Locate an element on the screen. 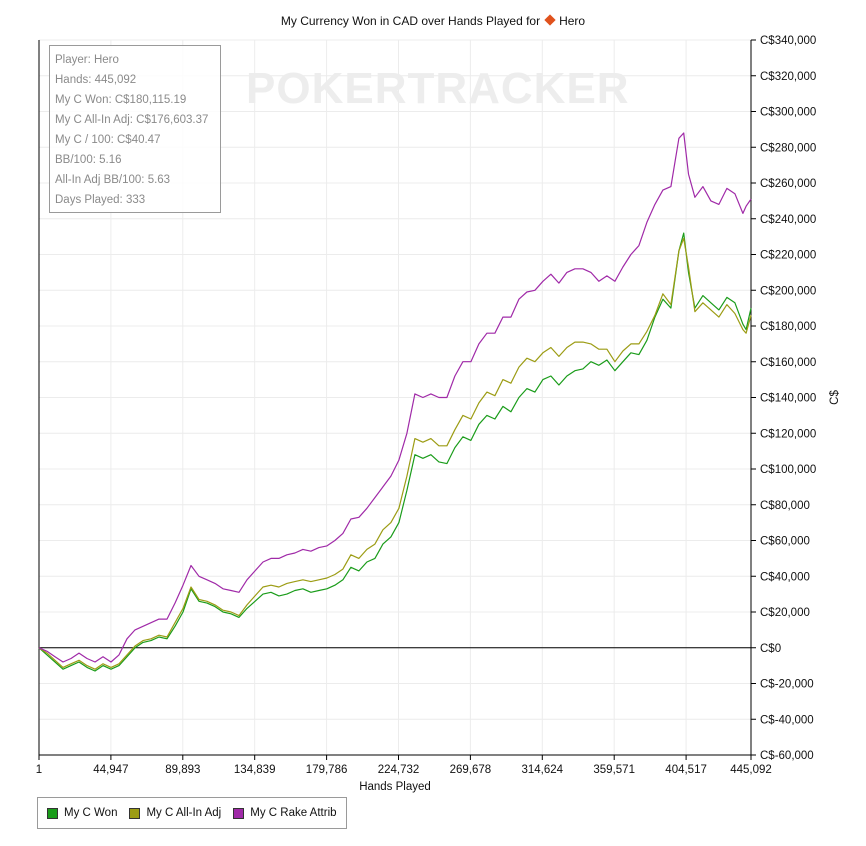 This screenshot has height=846, width=866. y-tick-label: C$220,000 is located at coordinates (788, 256).